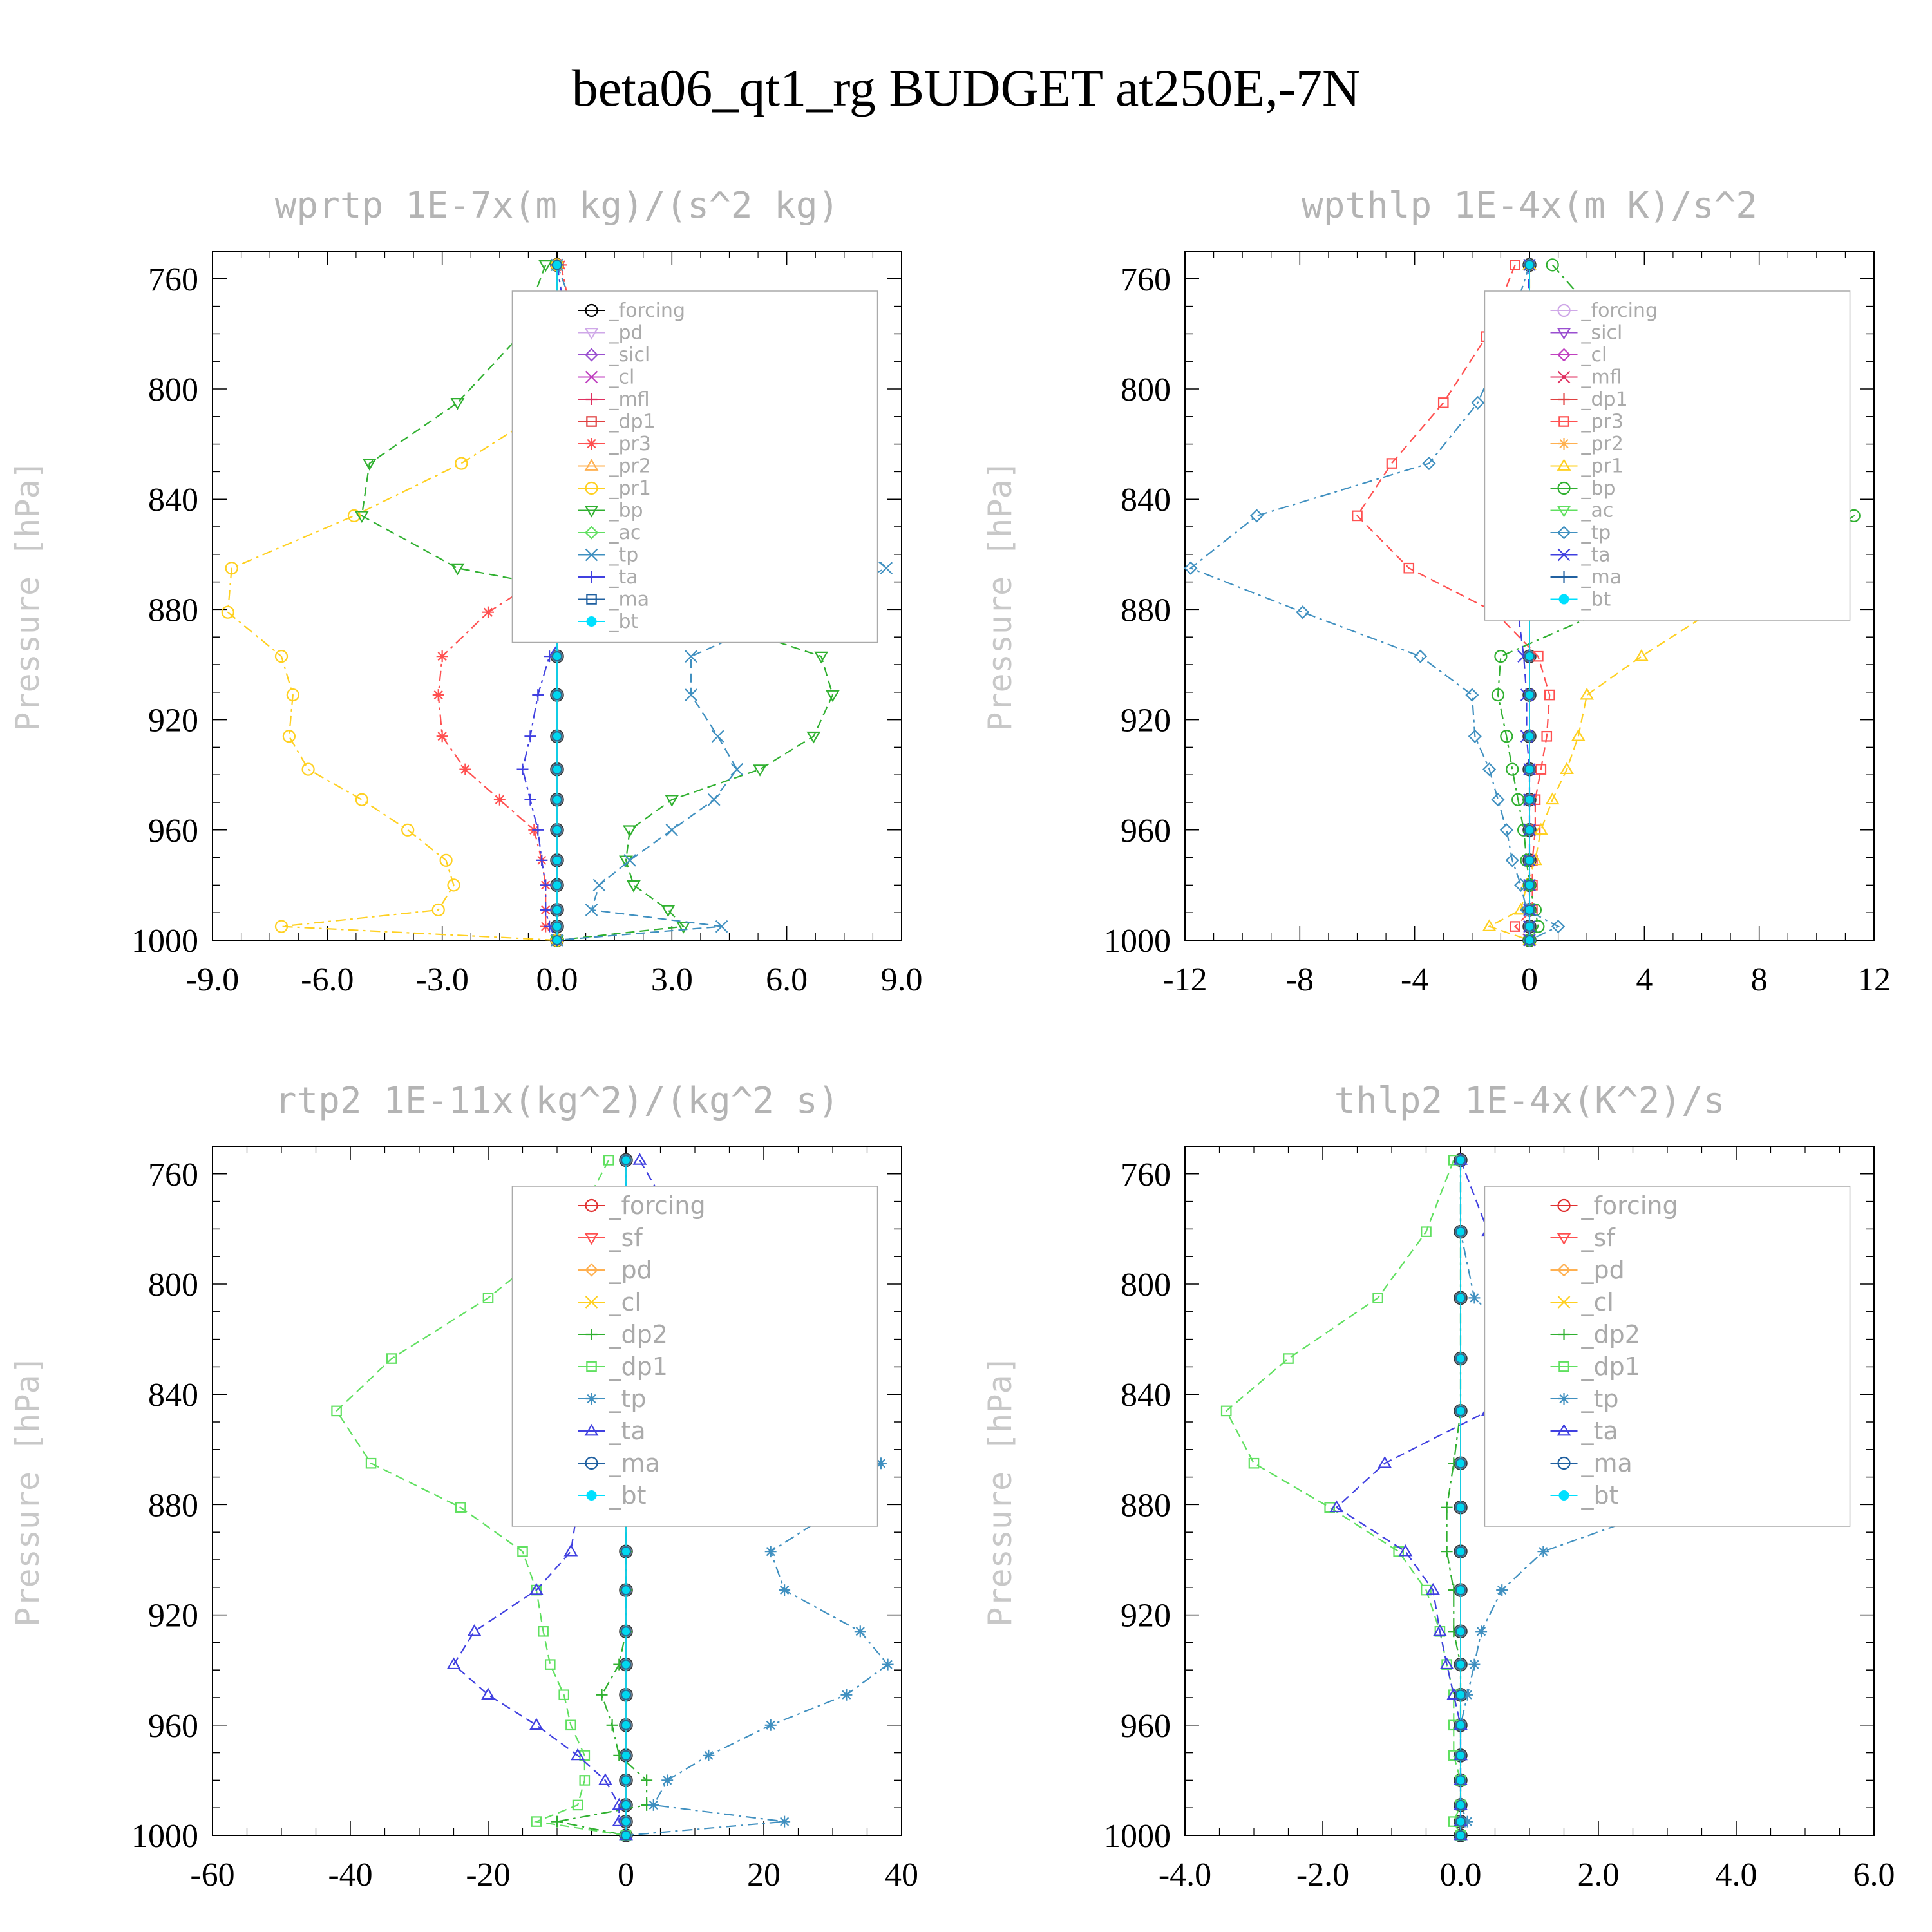  I want to click on main-title: beta06_qt1_rg BUDGET at250E,-7N, so click(966, 88).